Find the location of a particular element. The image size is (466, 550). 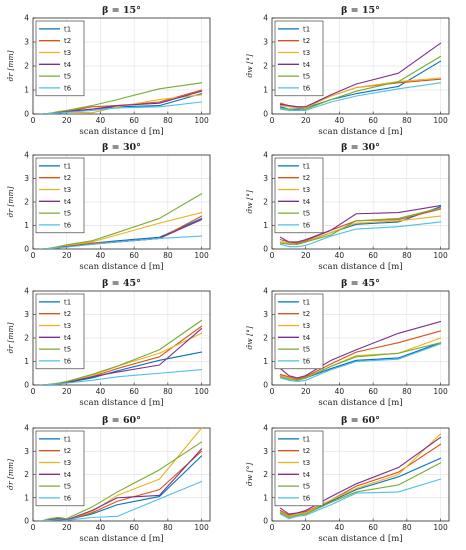

y-tick-label: 4 is located at coordinates (26, 155).